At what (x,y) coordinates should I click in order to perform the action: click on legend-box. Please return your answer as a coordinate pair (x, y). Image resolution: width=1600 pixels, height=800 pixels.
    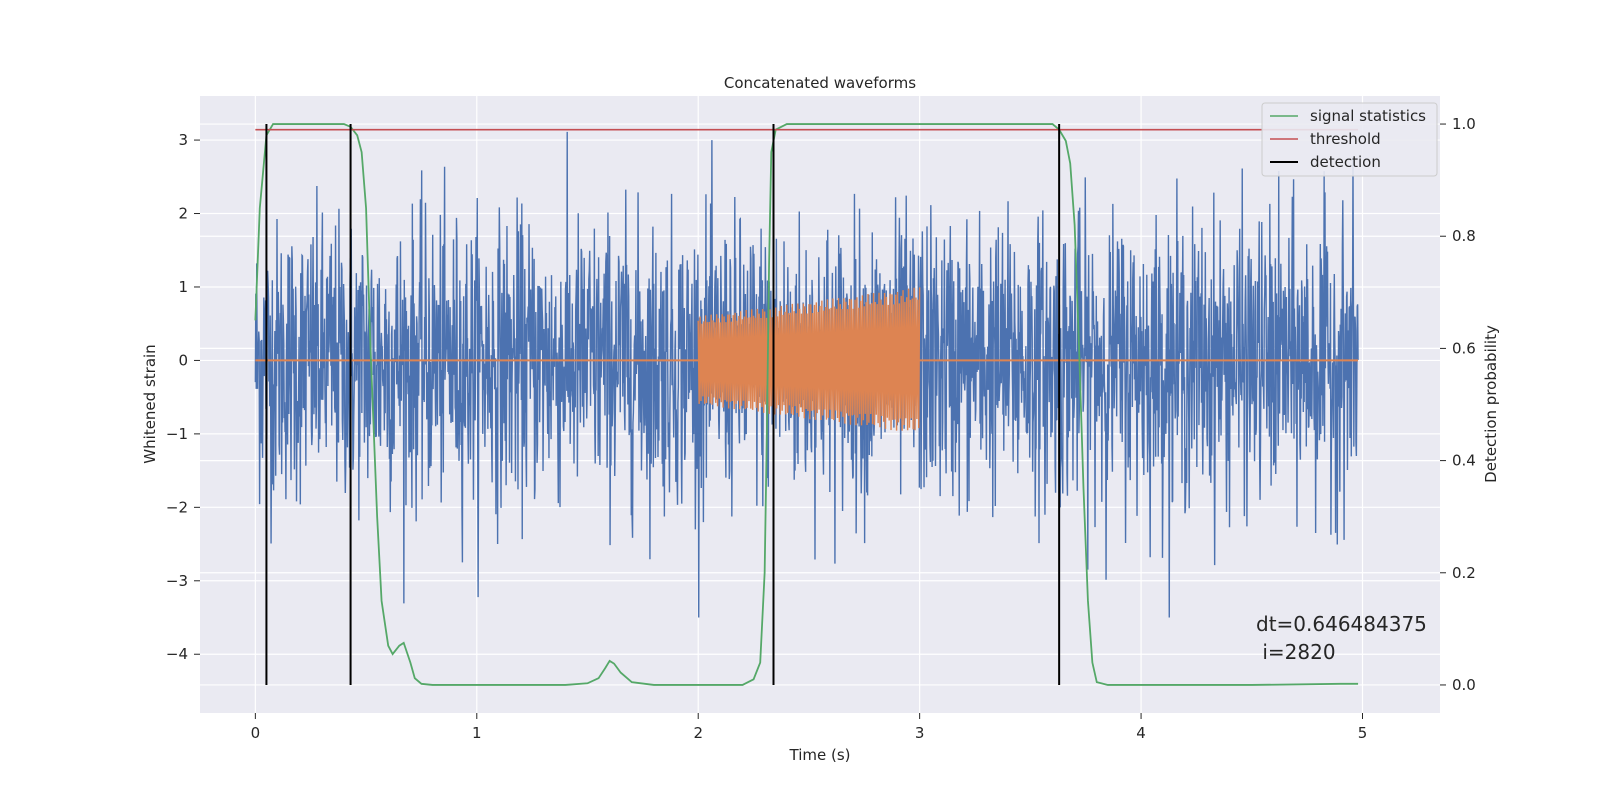
    Looking at the image, I should click on (1349, 139).